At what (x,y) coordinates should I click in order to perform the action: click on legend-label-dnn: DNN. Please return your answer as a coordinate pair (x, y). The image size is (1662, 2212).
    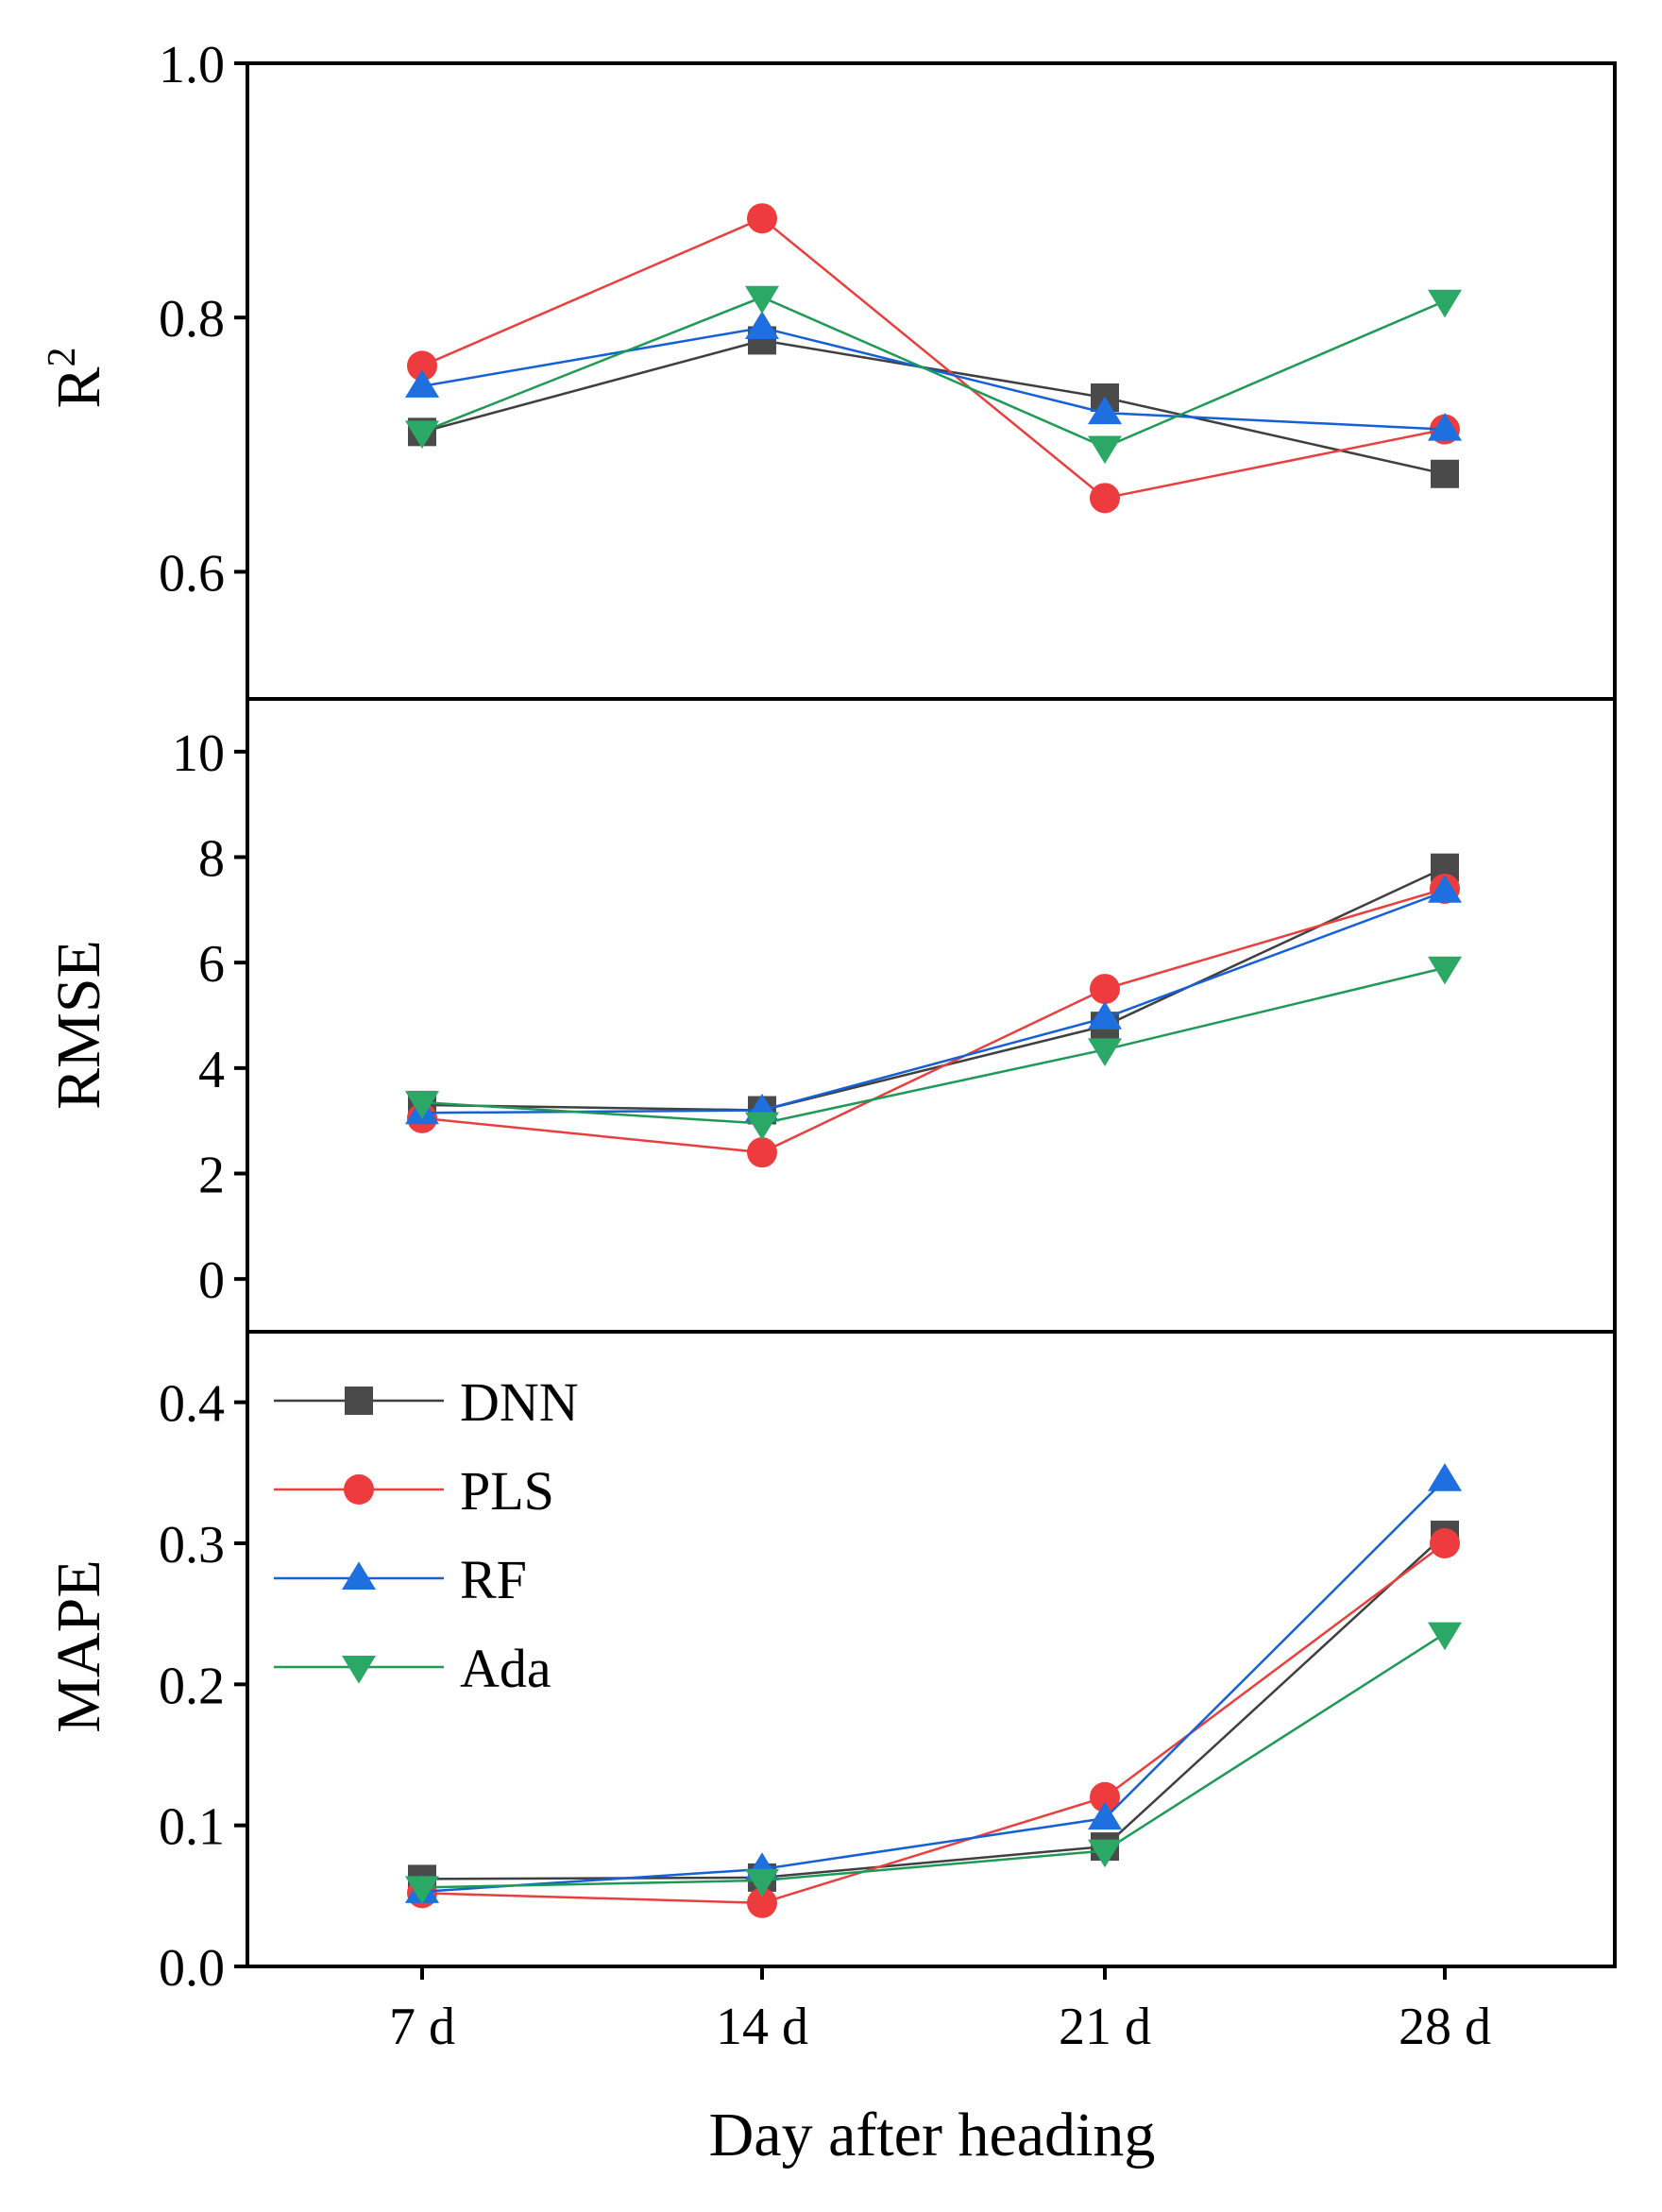
    Looking at the image, I should click on (519, 1402).